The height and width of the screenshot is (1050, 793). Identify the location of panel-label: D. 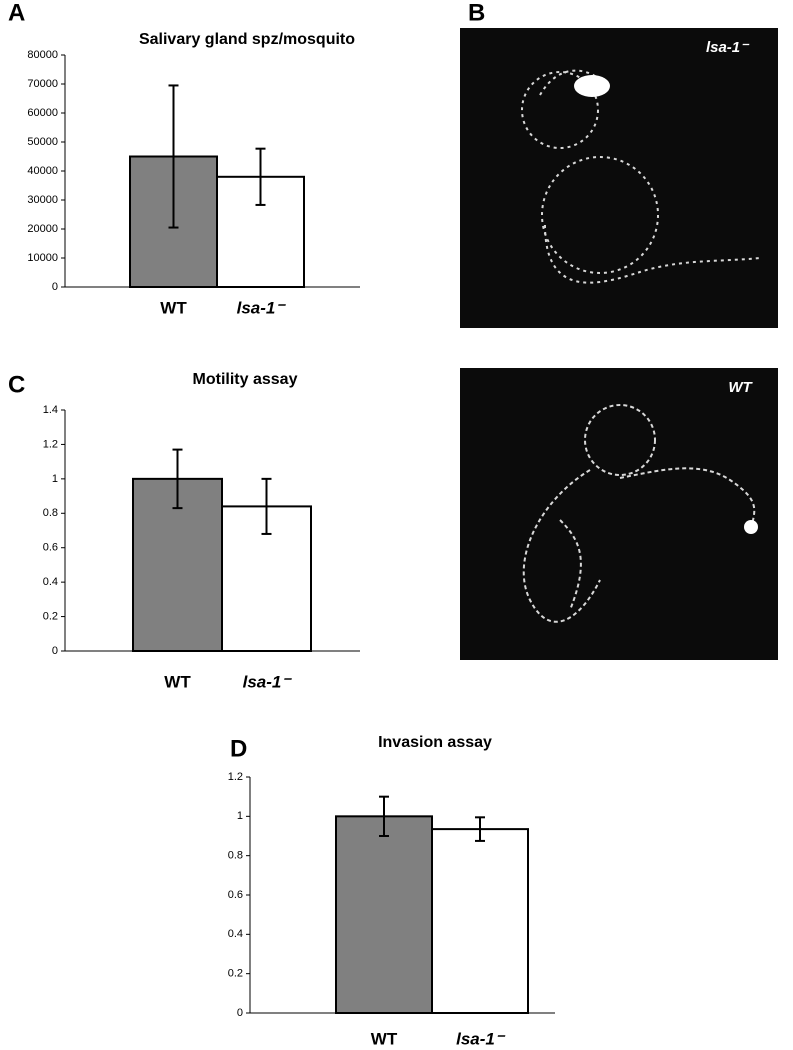
(238, 748).